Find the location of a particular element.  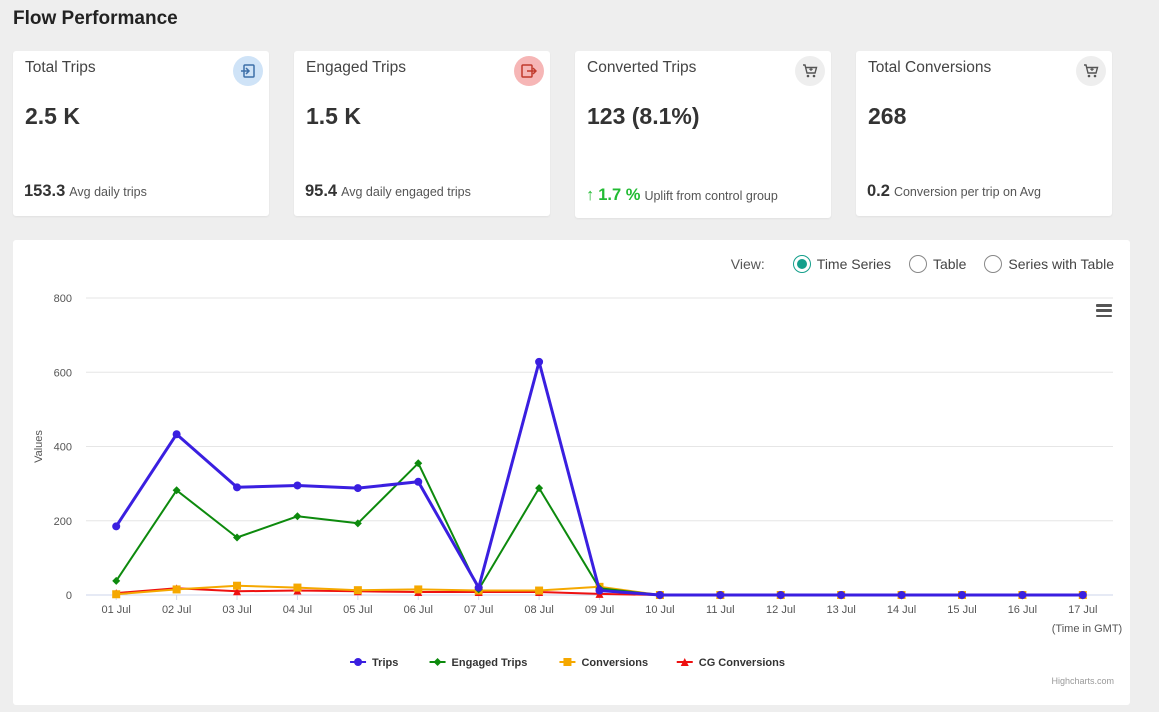

x-tick-label: 12 Jul is located at coordinates (780, 610).